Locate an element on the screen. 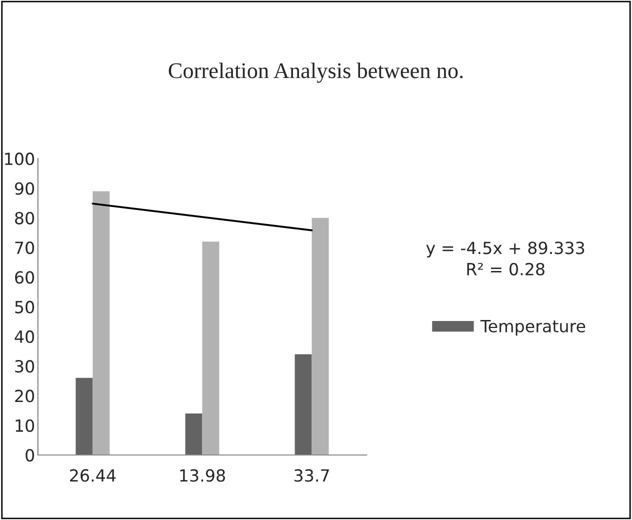  chart-title: Correlation Analysis between no. is located at coordinates (315, 72).